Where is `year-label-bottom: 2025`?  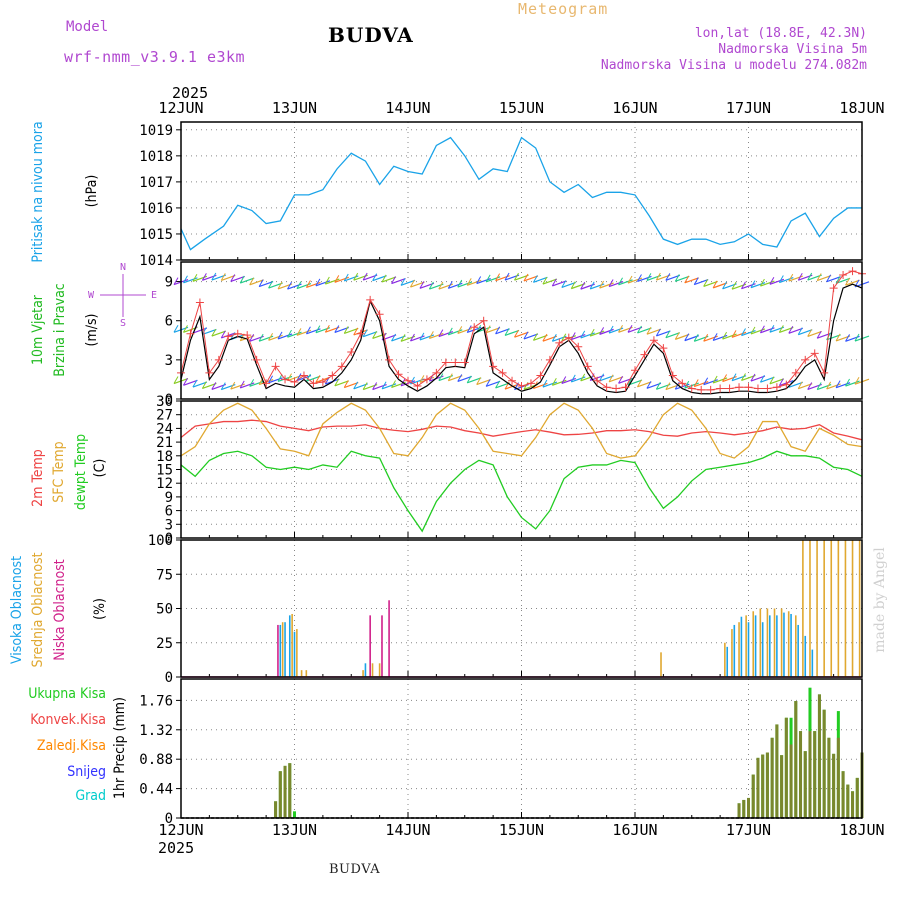 year-label-bottom: 2025 is located at coordinates (176, 848).